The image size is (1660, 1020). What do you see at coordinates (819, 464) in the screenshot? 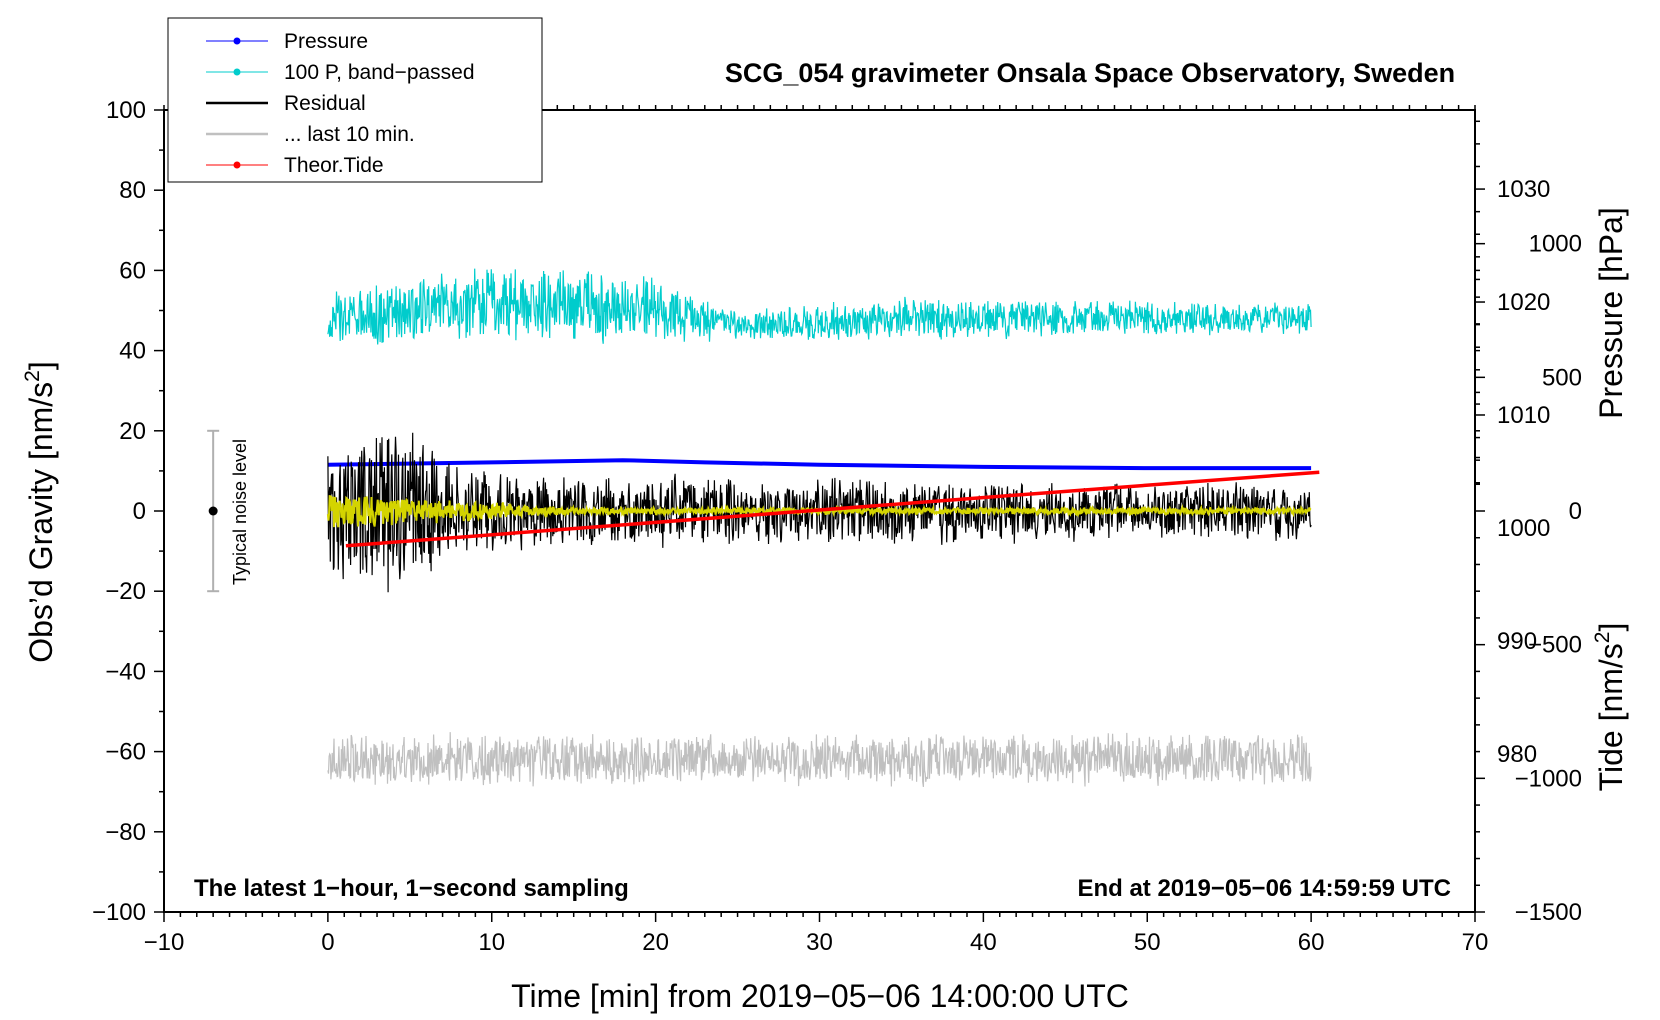
I see `series-pressure` at bounding box center [819, 464].